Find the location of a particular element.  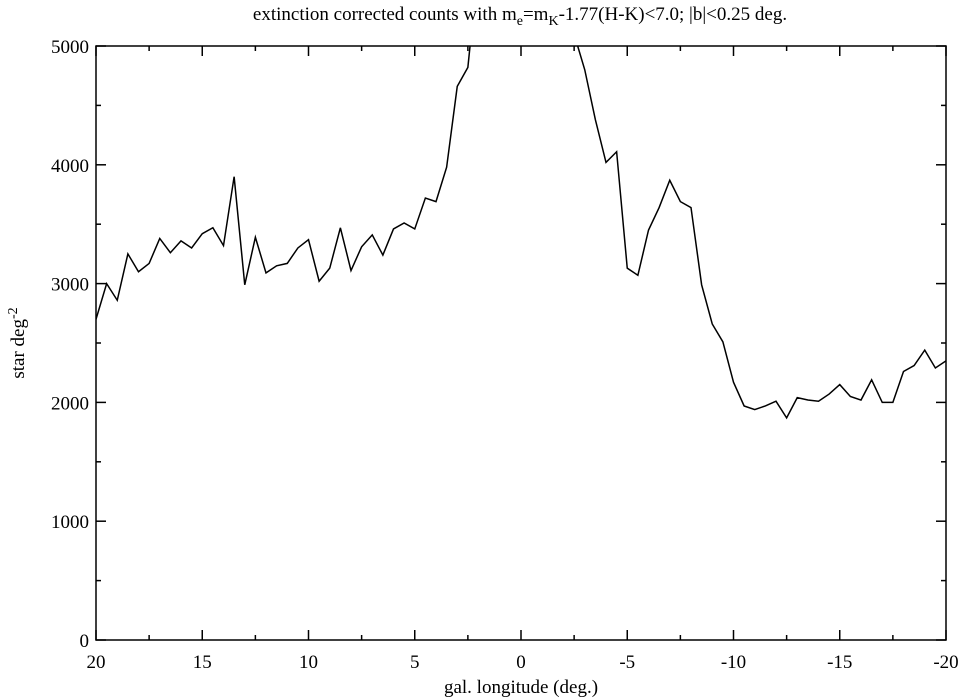

y-tick-label: 0 is located at coordinates (85, 641).